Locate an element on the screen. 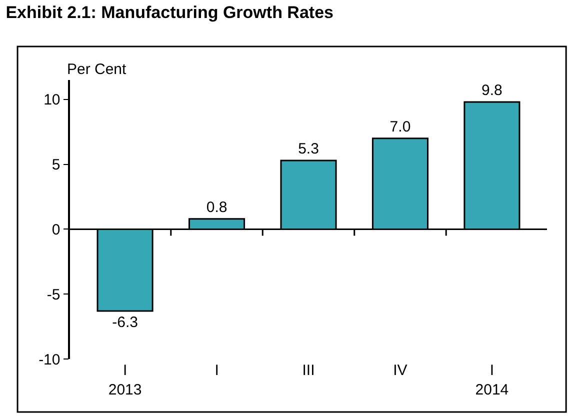  y-tick-label: 0 is located at coordinates (56, 229).